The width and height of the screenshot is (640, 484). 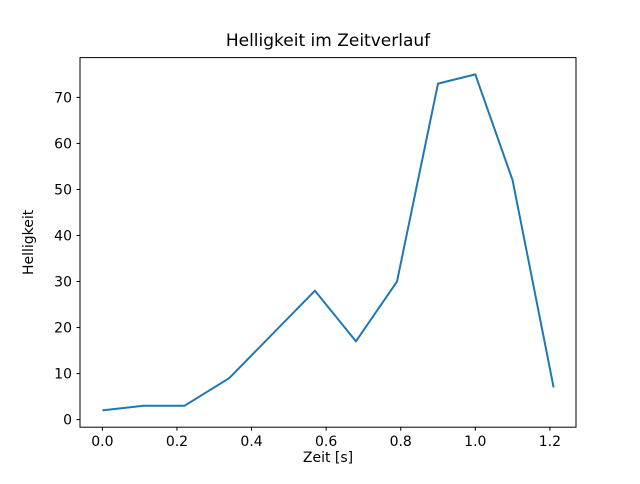 I want to click on y-tick-label: 10, so click(x=63, y=375).